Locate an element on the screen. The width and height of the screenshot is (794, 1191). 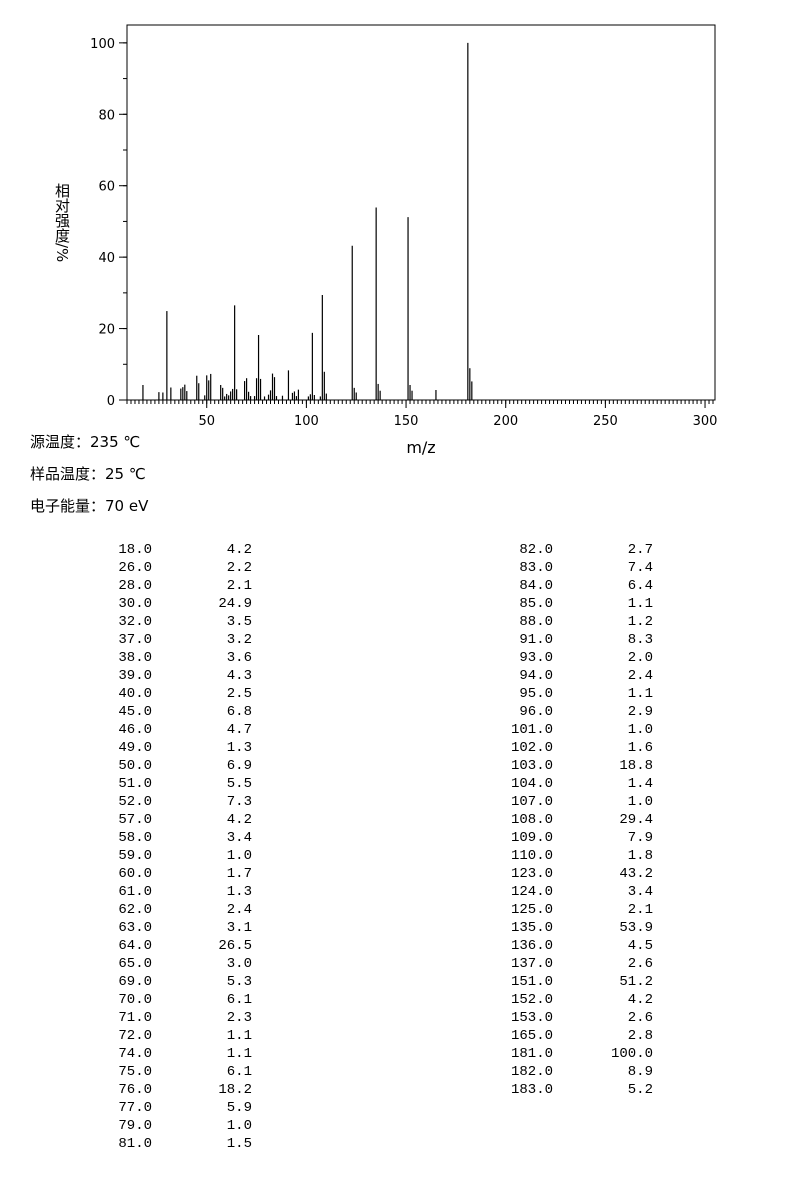
intensity-cell: 3.6 is located at coordinates (239, 658).